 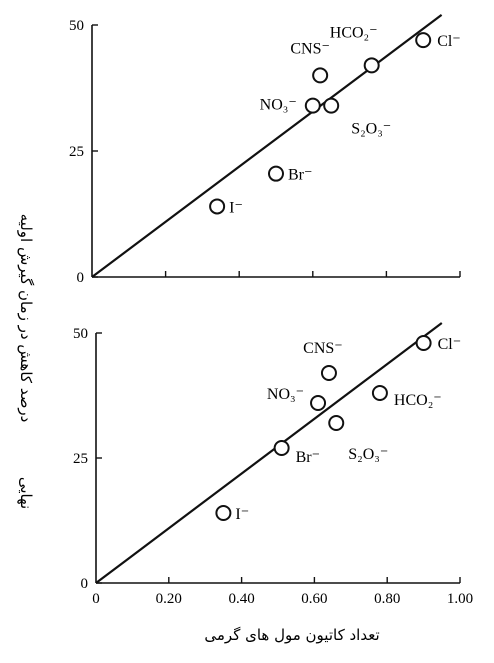 What do you see at coordinates (387, 599) in the screenshot?
I see `x-tick-label: 0.80` at bounding box center [387, 599].